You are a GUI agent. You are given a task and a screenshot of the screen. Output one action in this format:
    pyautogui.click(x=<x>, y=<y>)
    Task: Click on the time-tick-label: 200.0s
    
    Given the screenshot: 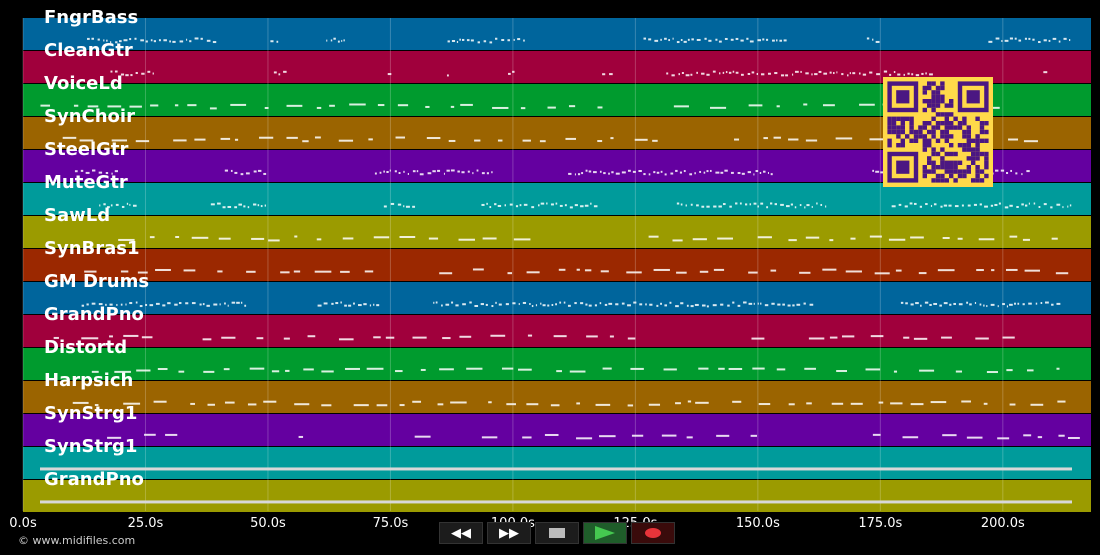 What is the action you would take?
    pyautogui.click(x=1002, y=523)
    